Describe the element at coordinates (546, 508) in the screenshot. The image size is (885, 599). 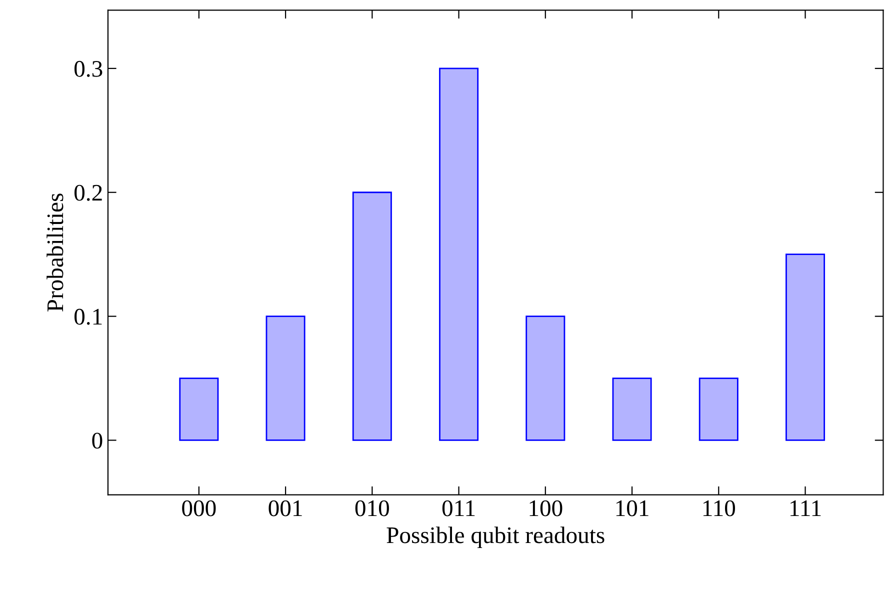
I see `x-tick-label: 100` at that location.